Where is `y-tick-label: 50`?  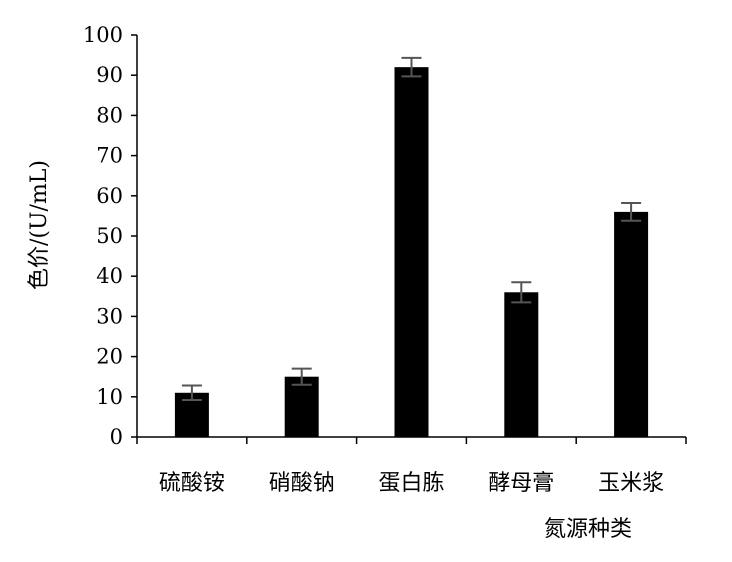 y-tick-label: 50 is located at coordinates (109, 236).